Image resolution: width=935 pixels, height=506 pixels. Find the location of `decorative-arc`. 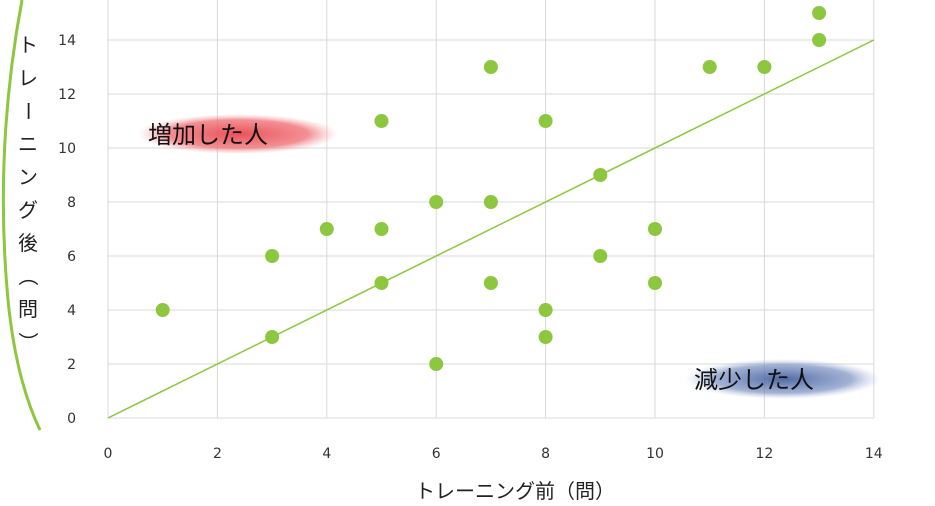

decorative-arc is located at coordinates (21, 215).